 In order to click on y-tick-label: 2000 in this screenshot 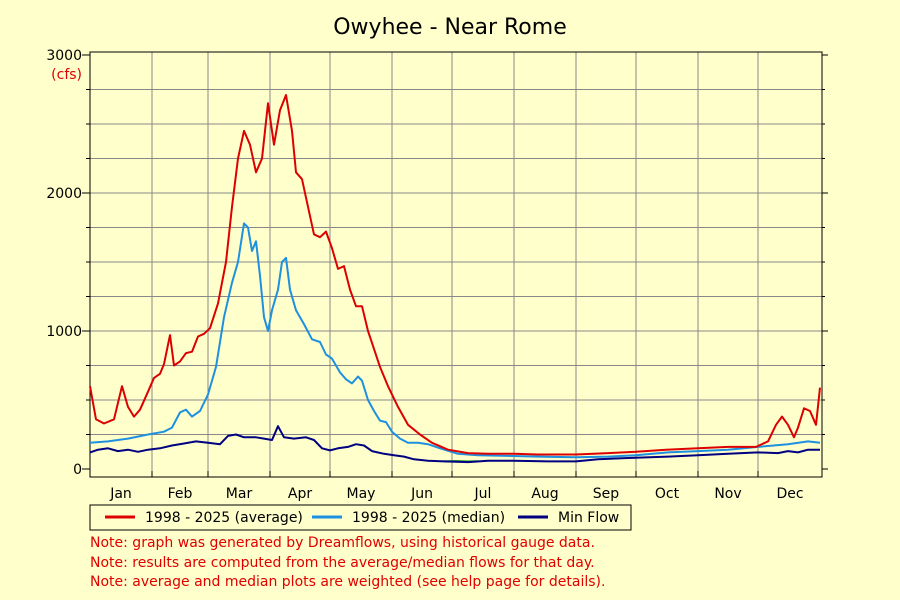, I will do `click(64, 194)`.